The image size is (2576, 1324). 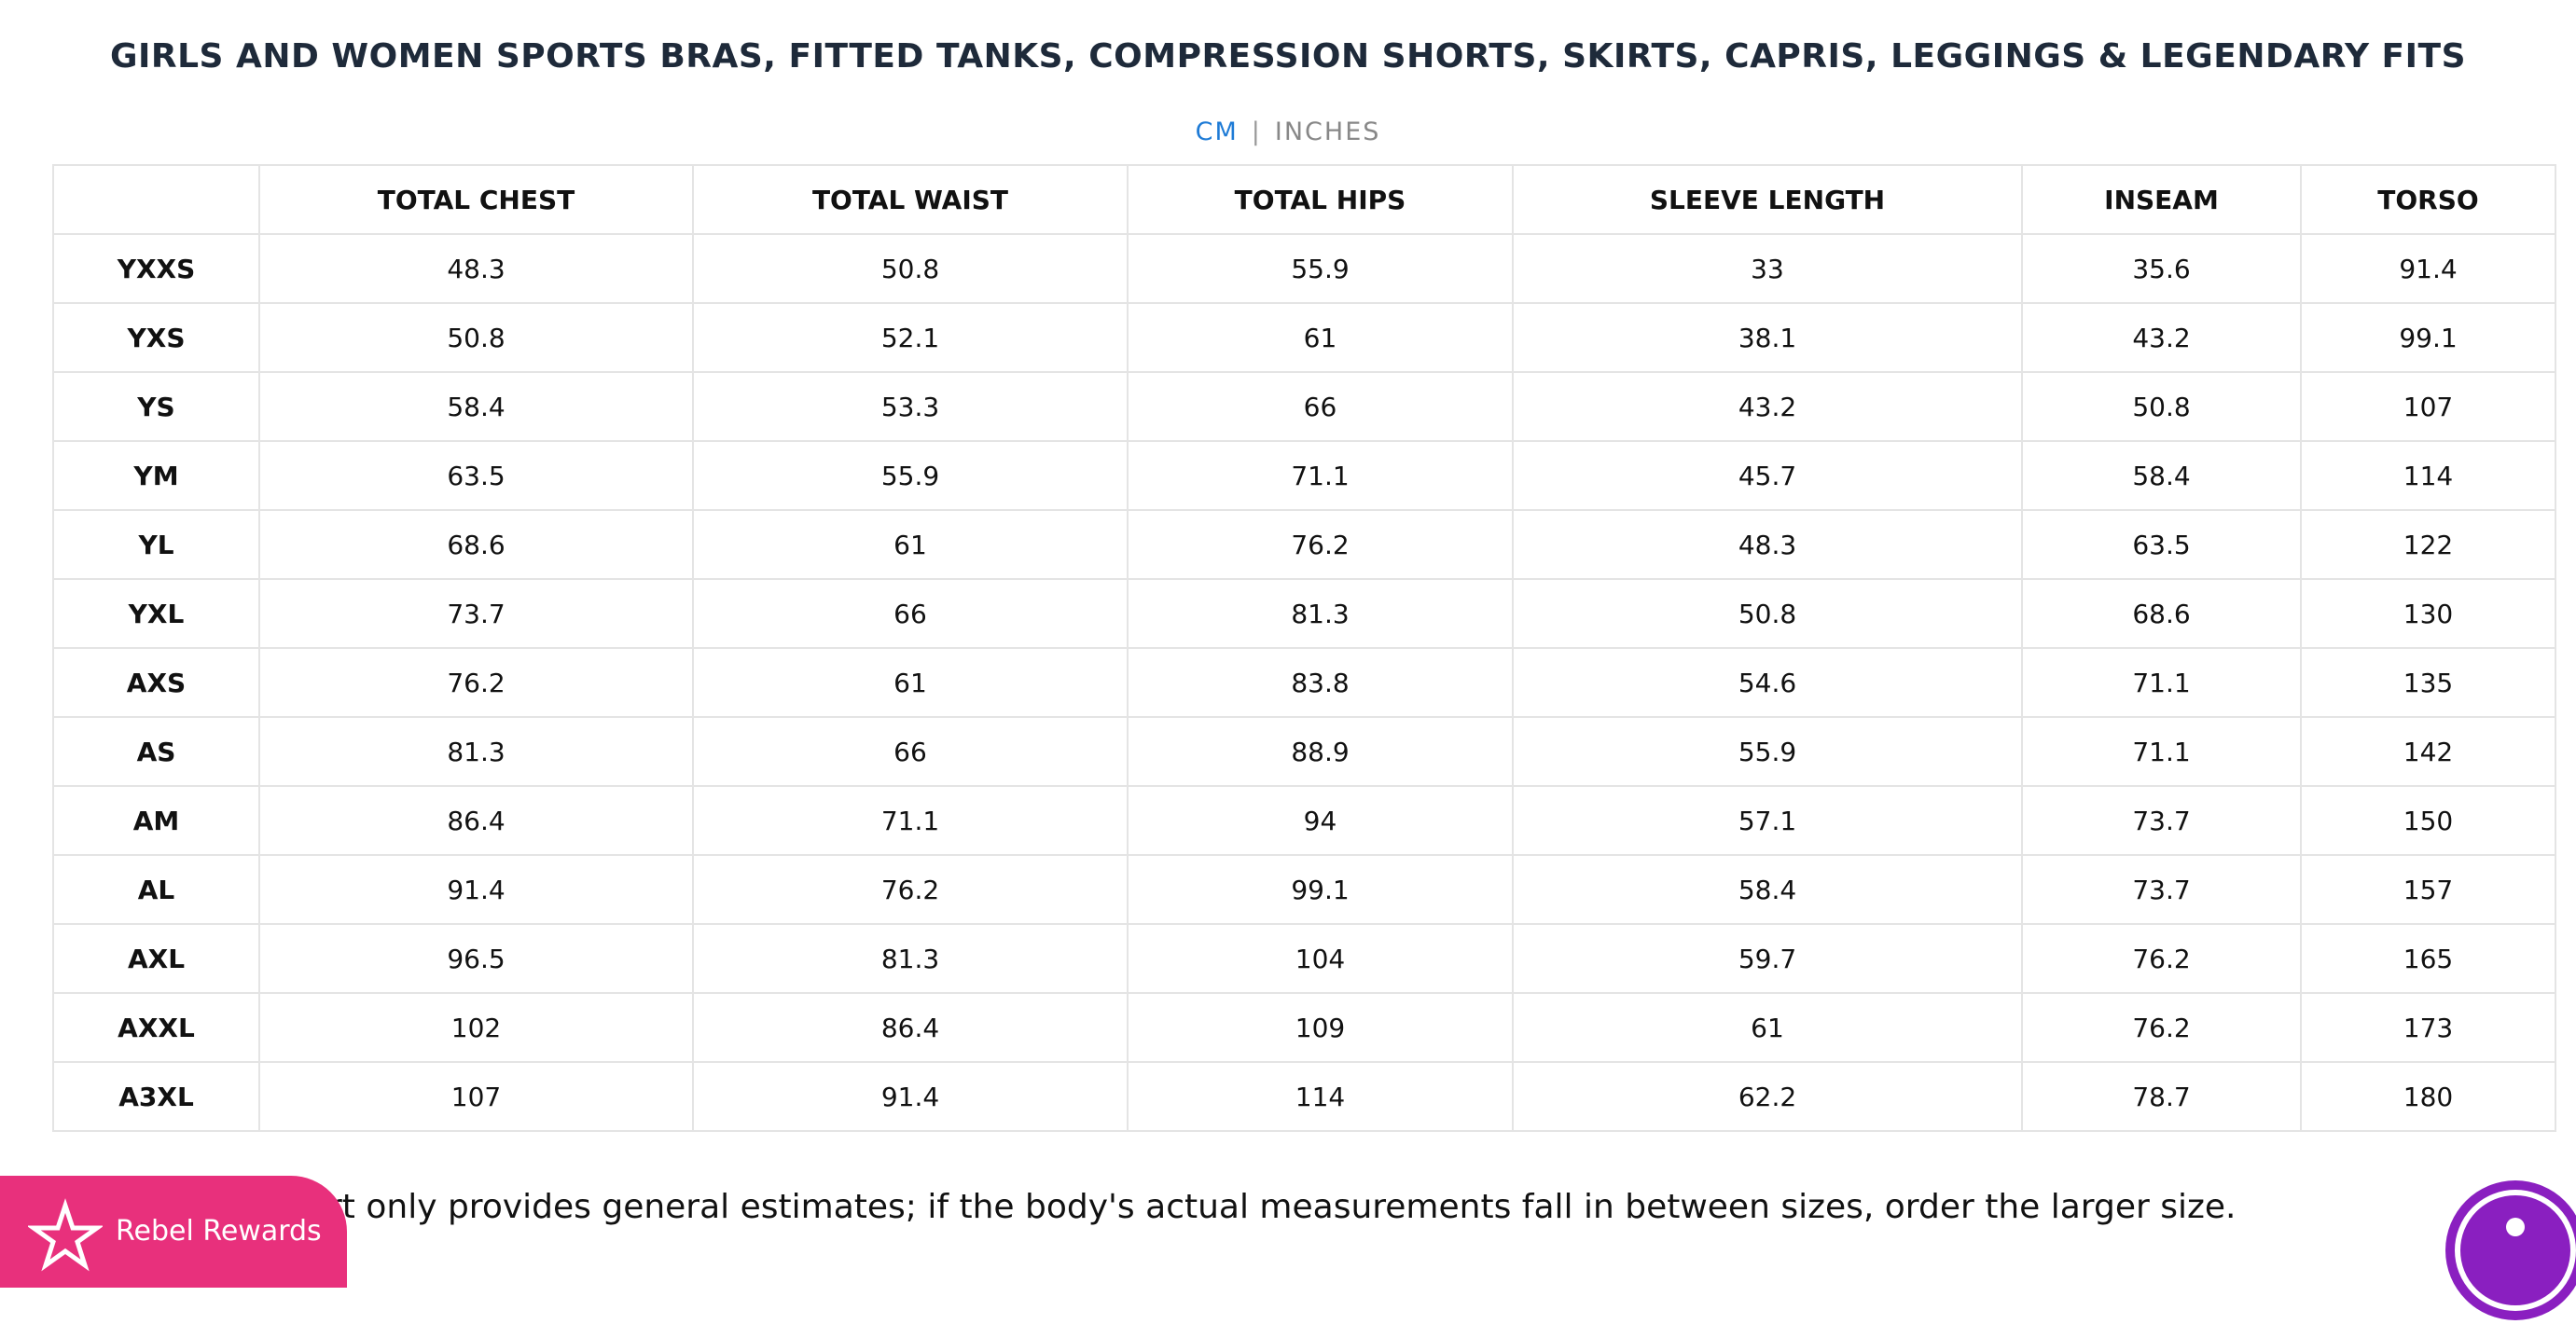 What do you see at coordinates (2428, 958) in the screenshot?
I see `cell: 165` at bounding box center [2428, 958].